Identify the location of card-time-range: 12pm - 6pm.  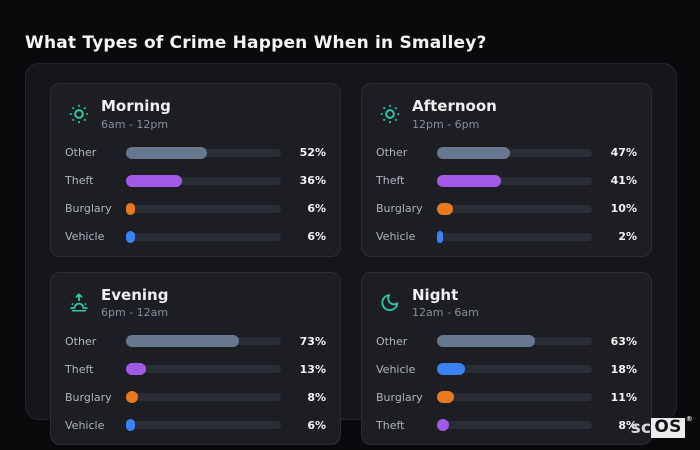
(446, 124).